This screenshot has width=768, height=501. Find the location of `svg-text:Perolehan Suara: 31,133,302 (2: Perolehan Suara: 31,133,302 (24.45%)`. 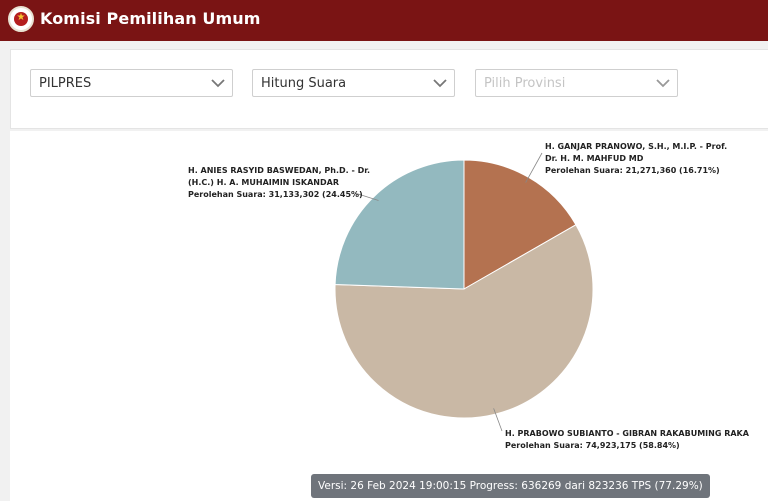

svg-text:Perolehan Suara: 31,133,302 (2: Perolehan Suara: 31,133,302 (24.45%) is located at coordinates (275, 194).